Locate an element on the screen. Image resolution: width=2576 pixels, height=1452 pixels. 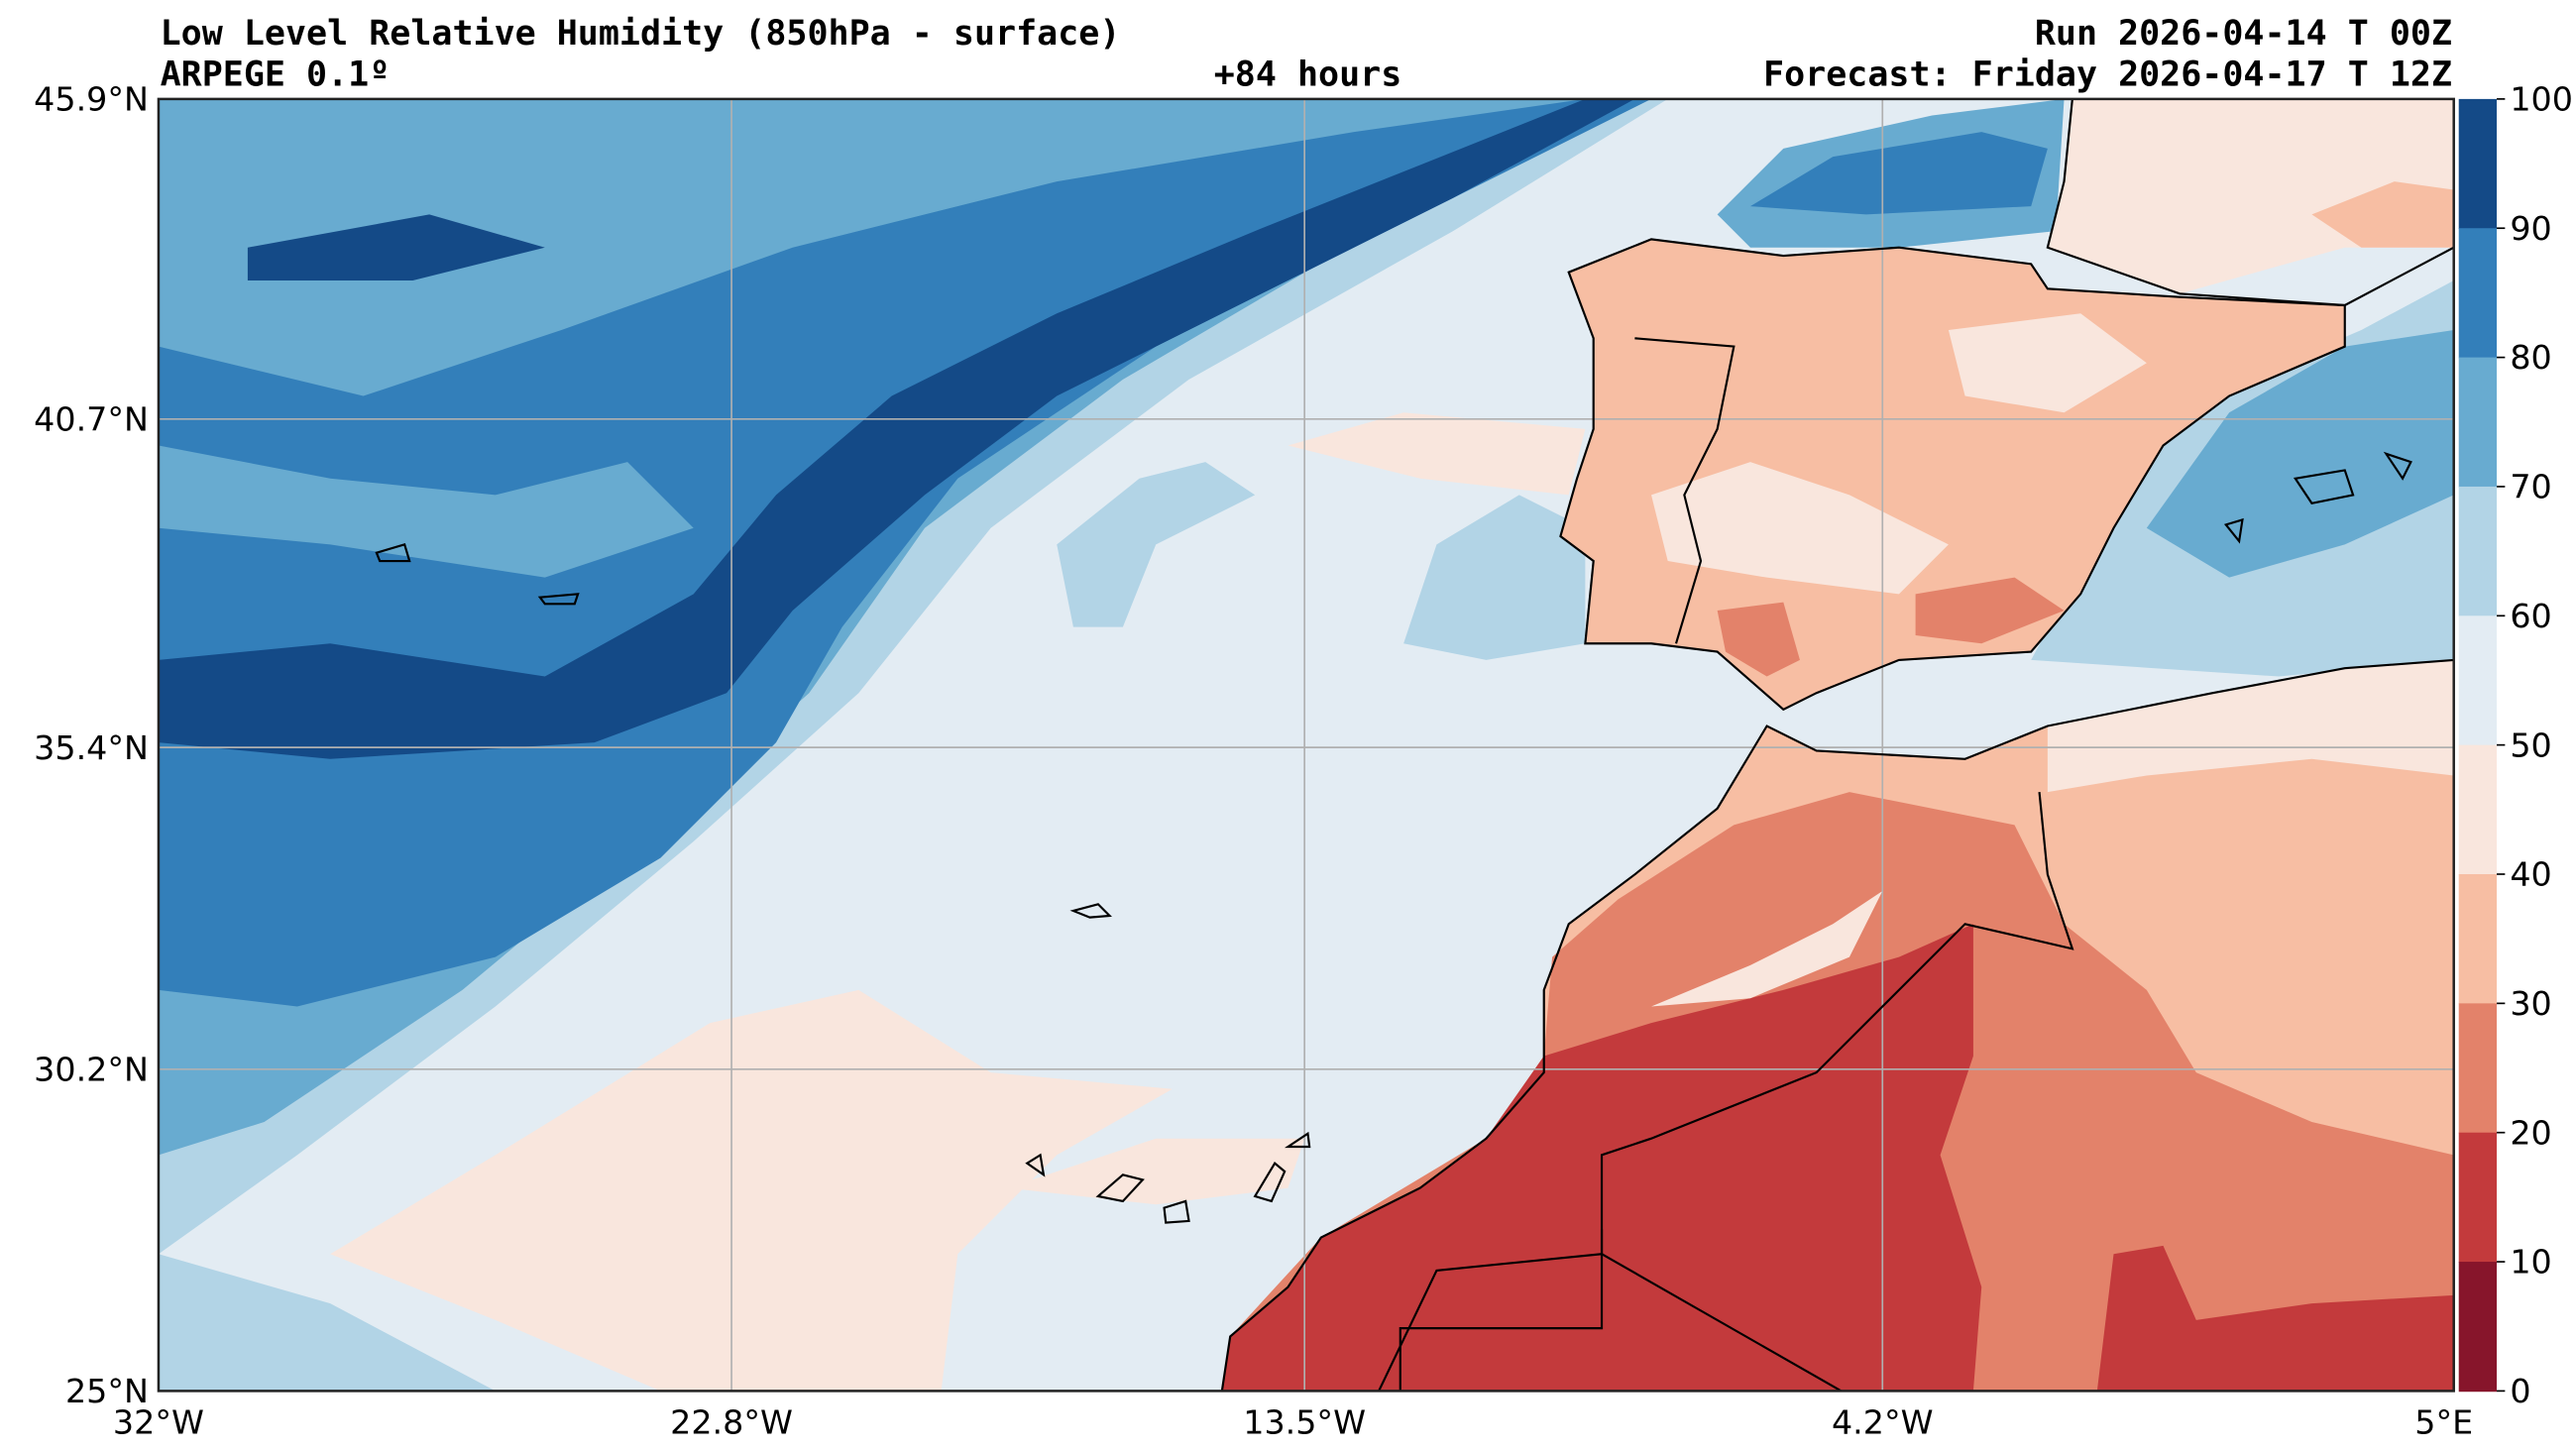
lon-tick: 13.5°W is located at coordinates (1304, 1422).